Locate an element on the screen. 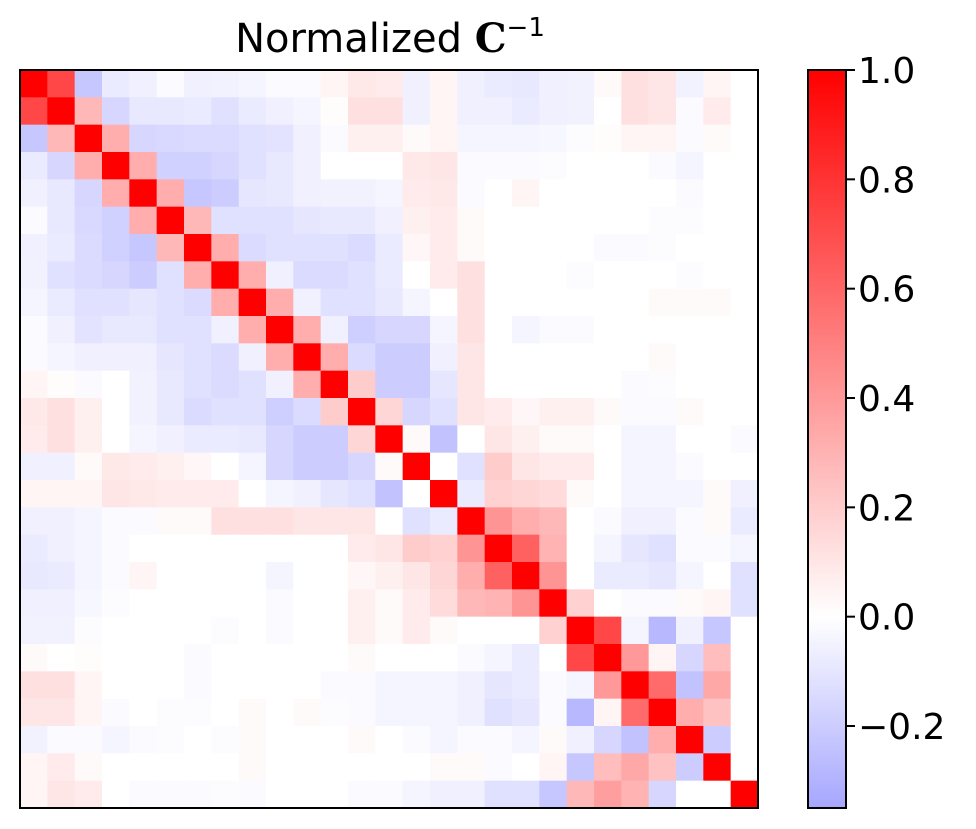  chart-title-text: Normalized is located at coordinates (355, 39).